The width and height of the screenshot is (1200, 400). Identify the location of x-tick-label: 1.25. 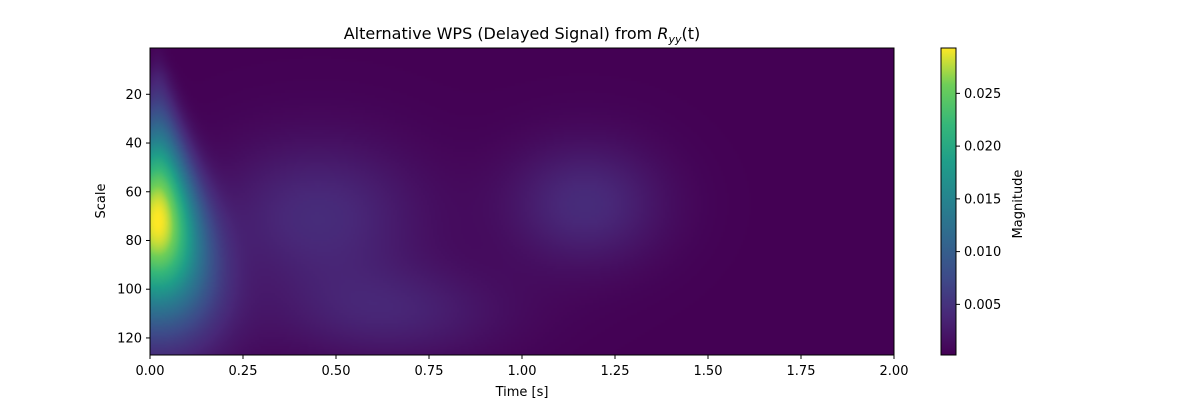
(615, 371).